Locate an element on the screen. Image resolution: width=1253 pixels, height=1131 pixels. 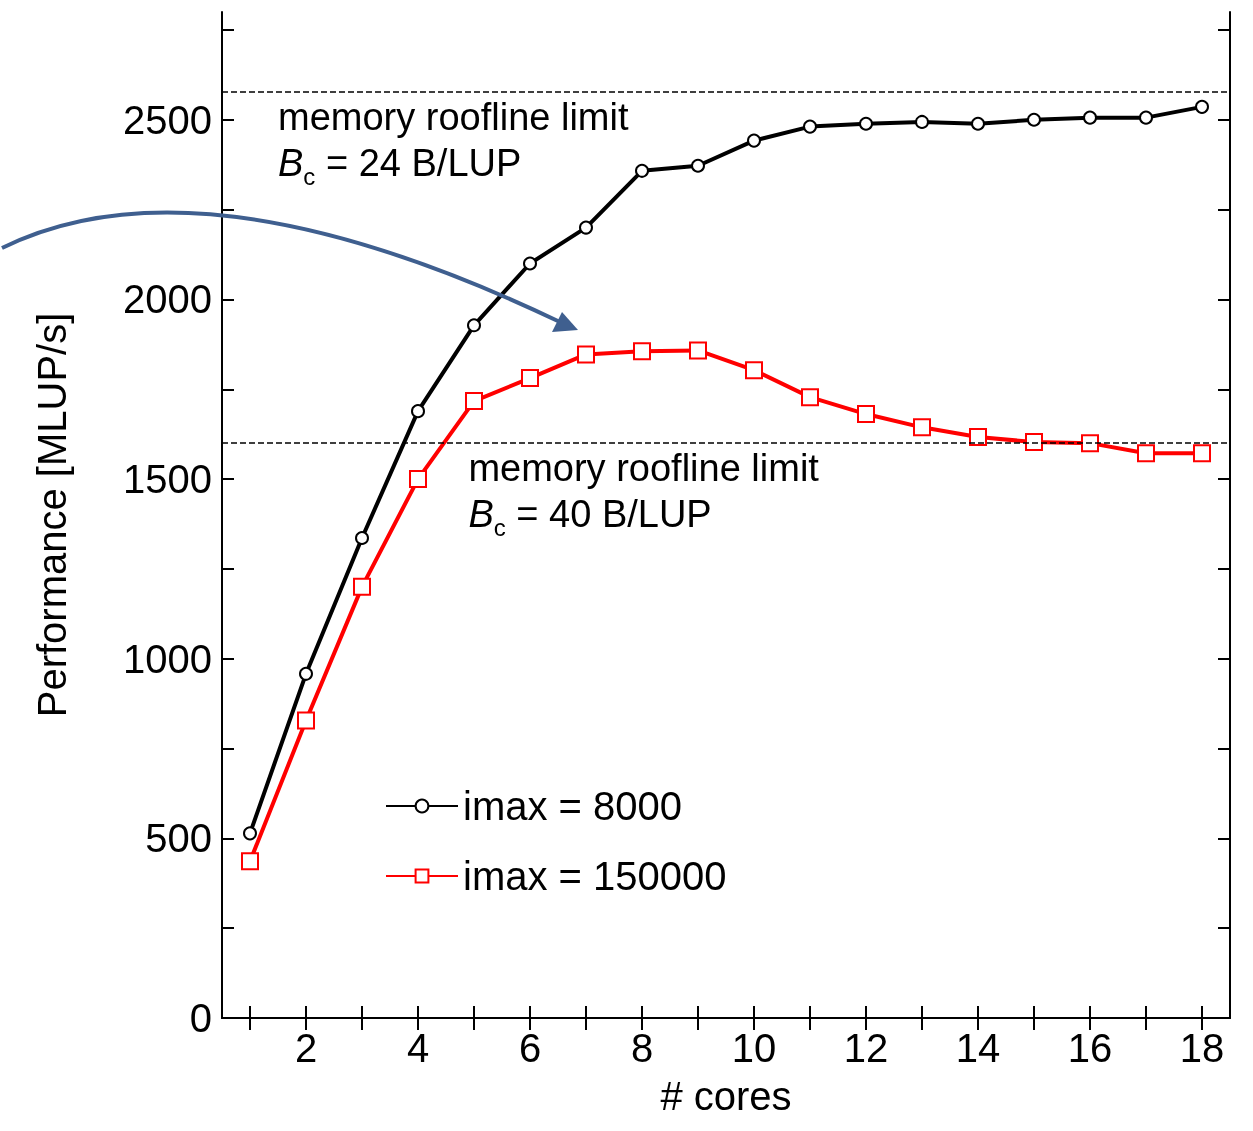
x-tick-label: 14 is located at coordinates (978, 1048).